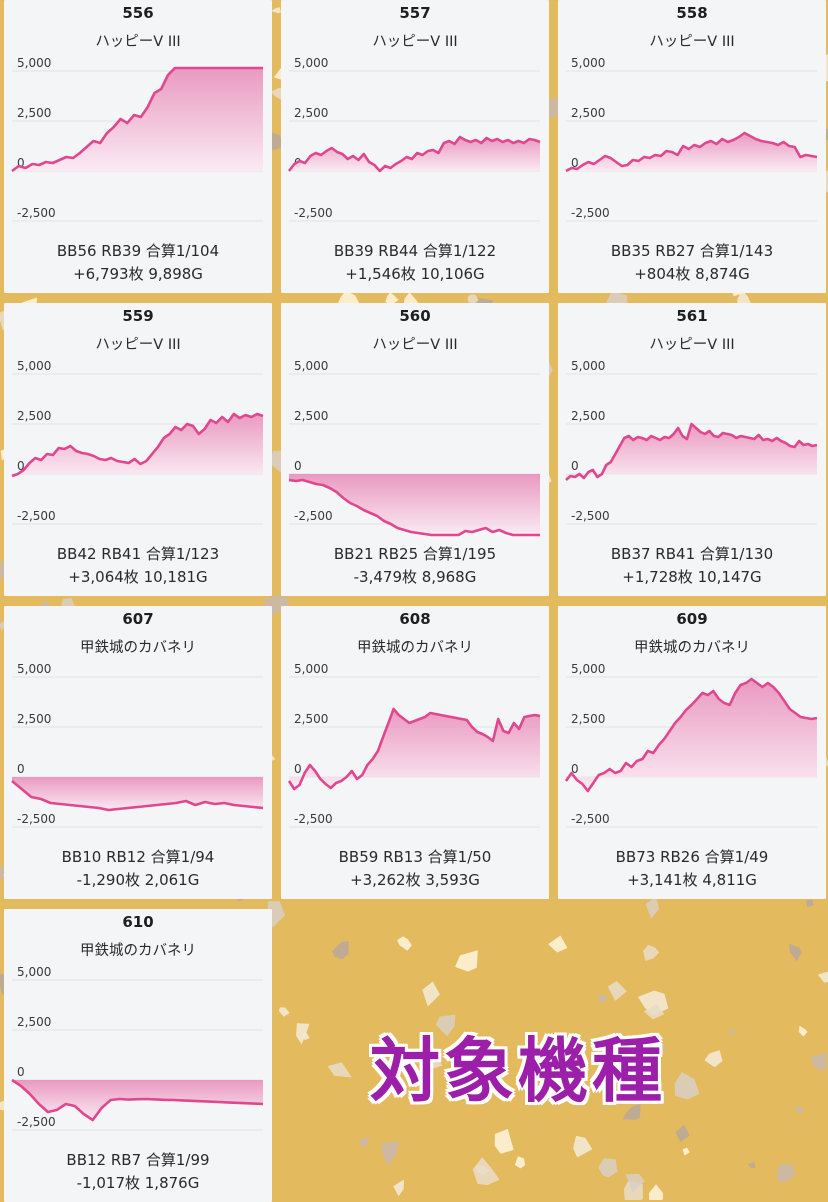  What do you see at coordinates (415, 250) in the screenshot?
I see `bonus-stats: BB39 RB44 合算1/122` at bounding box center [415, 250].